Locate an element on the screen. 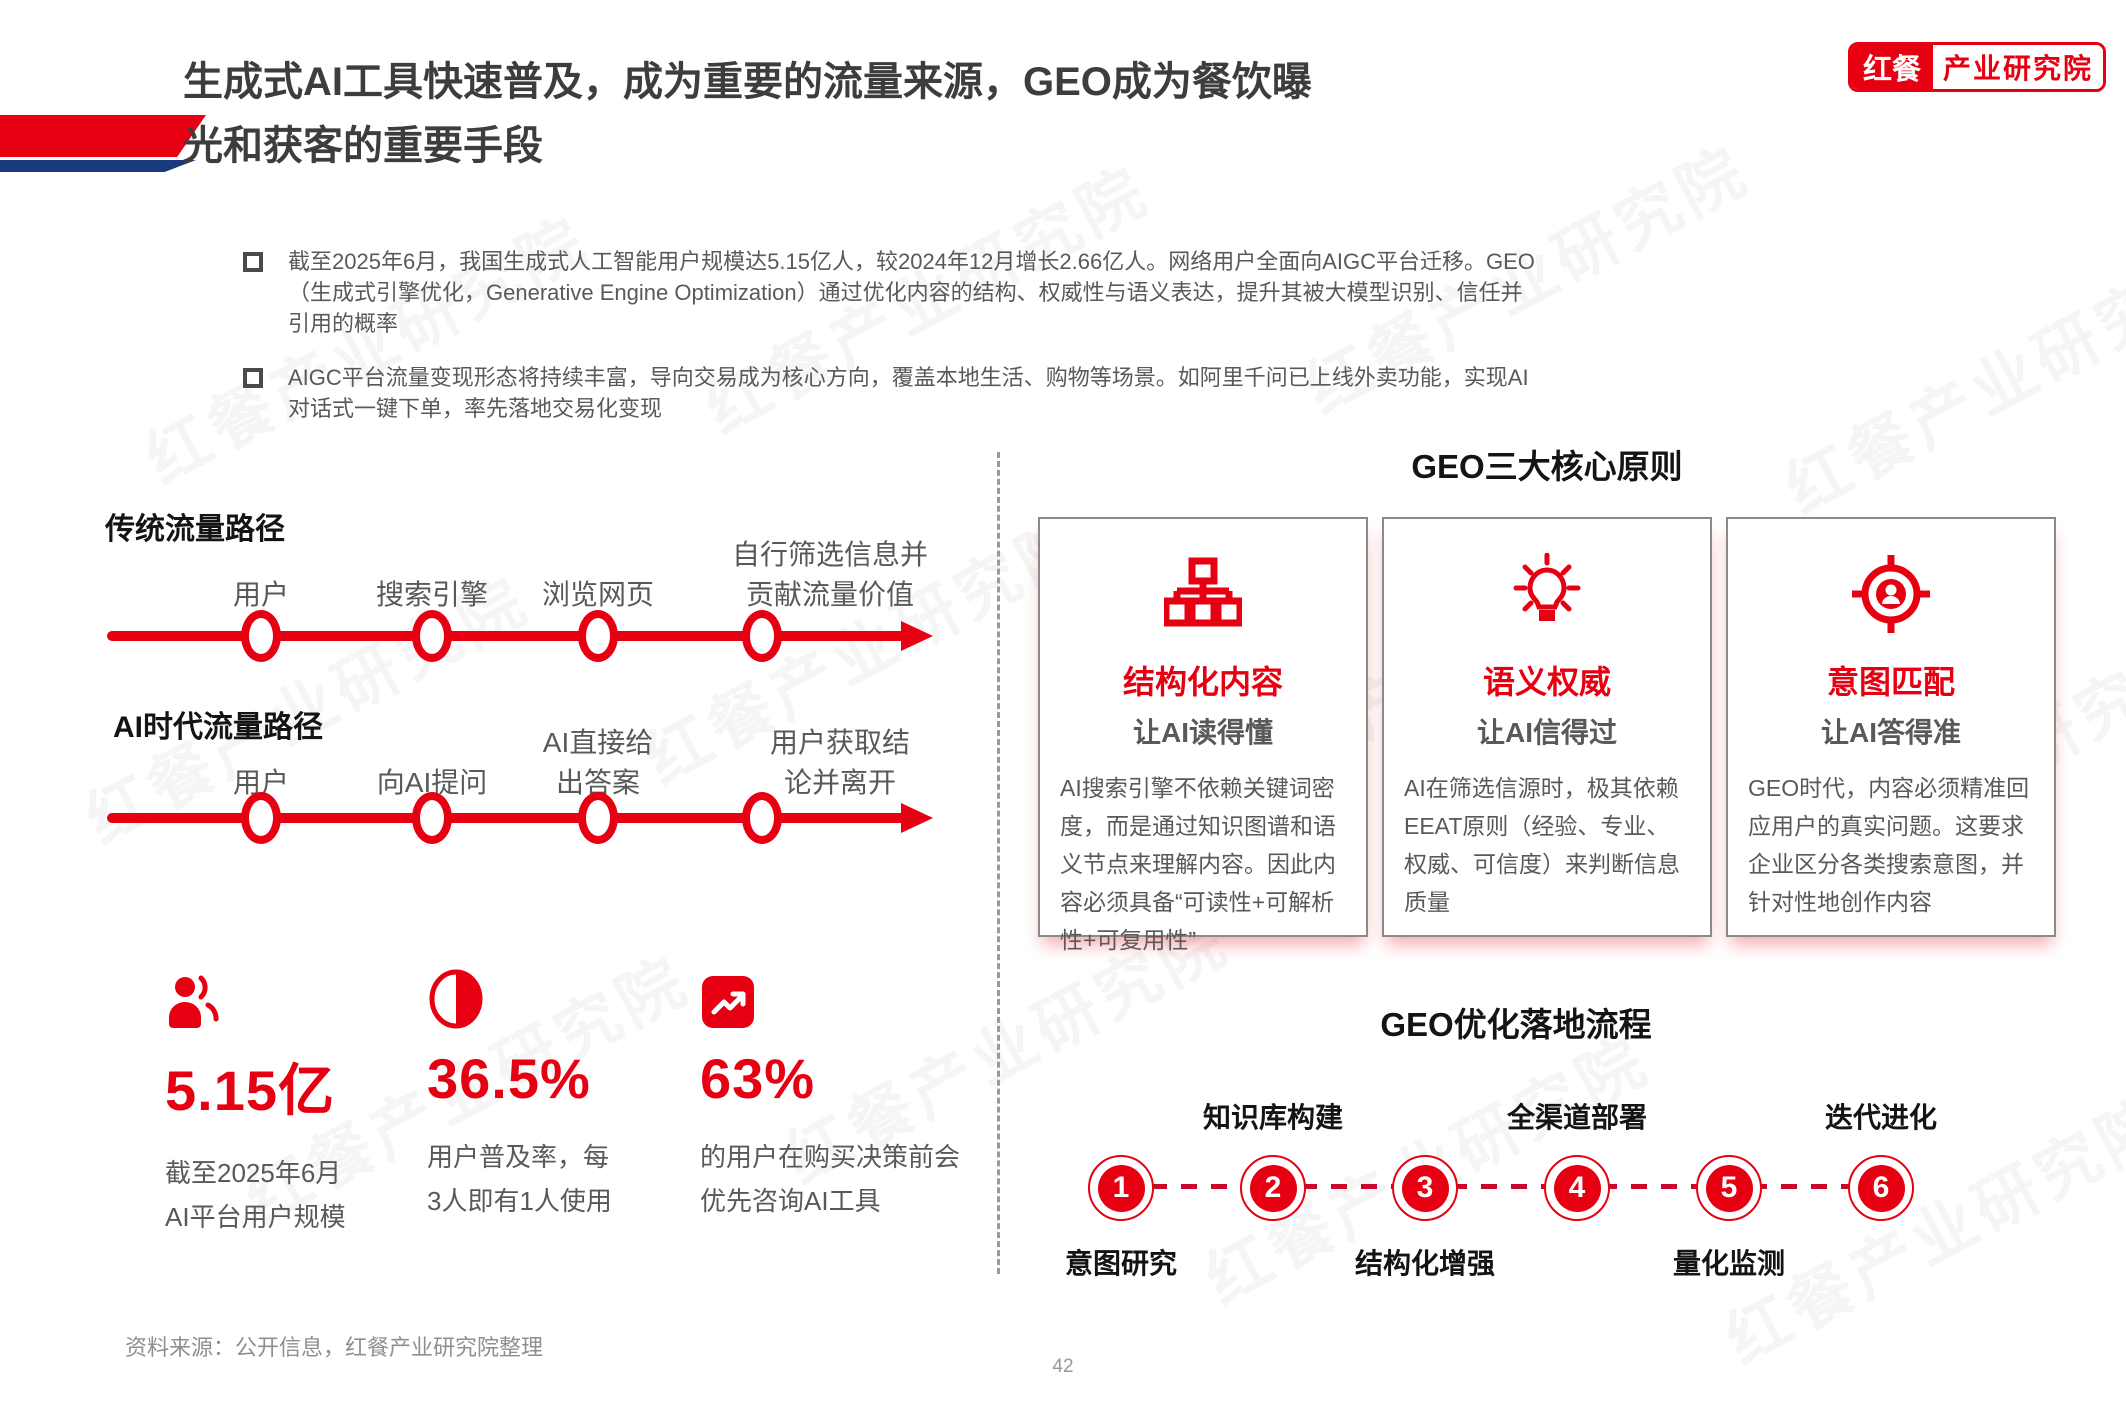 The width and height of the screenshot is (2126, 1418). card-title: 语义权威 is located at coordinates (1546, 682).